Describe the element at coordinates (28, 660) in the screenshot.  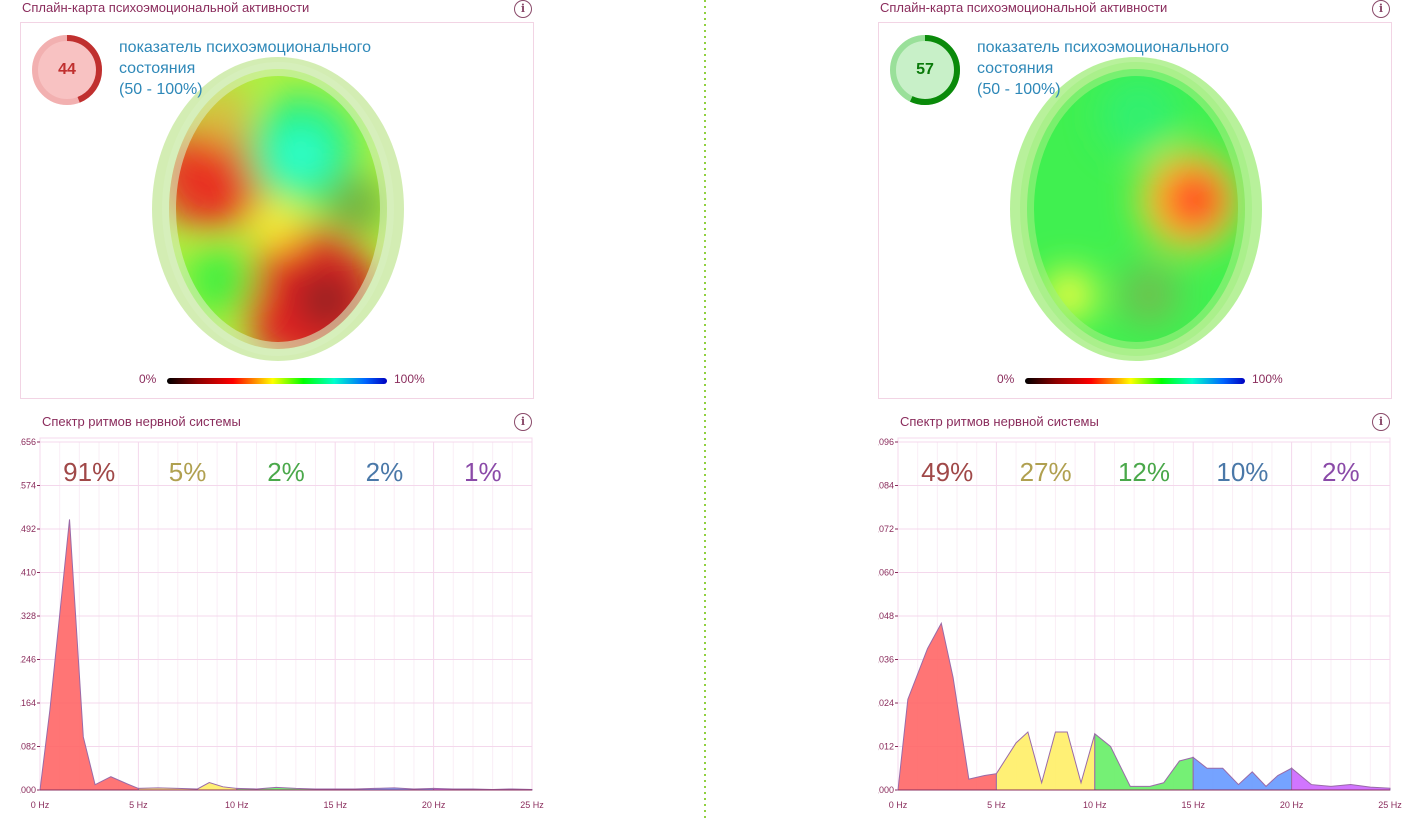
I see `y-tick-label: 0,246` at that location.